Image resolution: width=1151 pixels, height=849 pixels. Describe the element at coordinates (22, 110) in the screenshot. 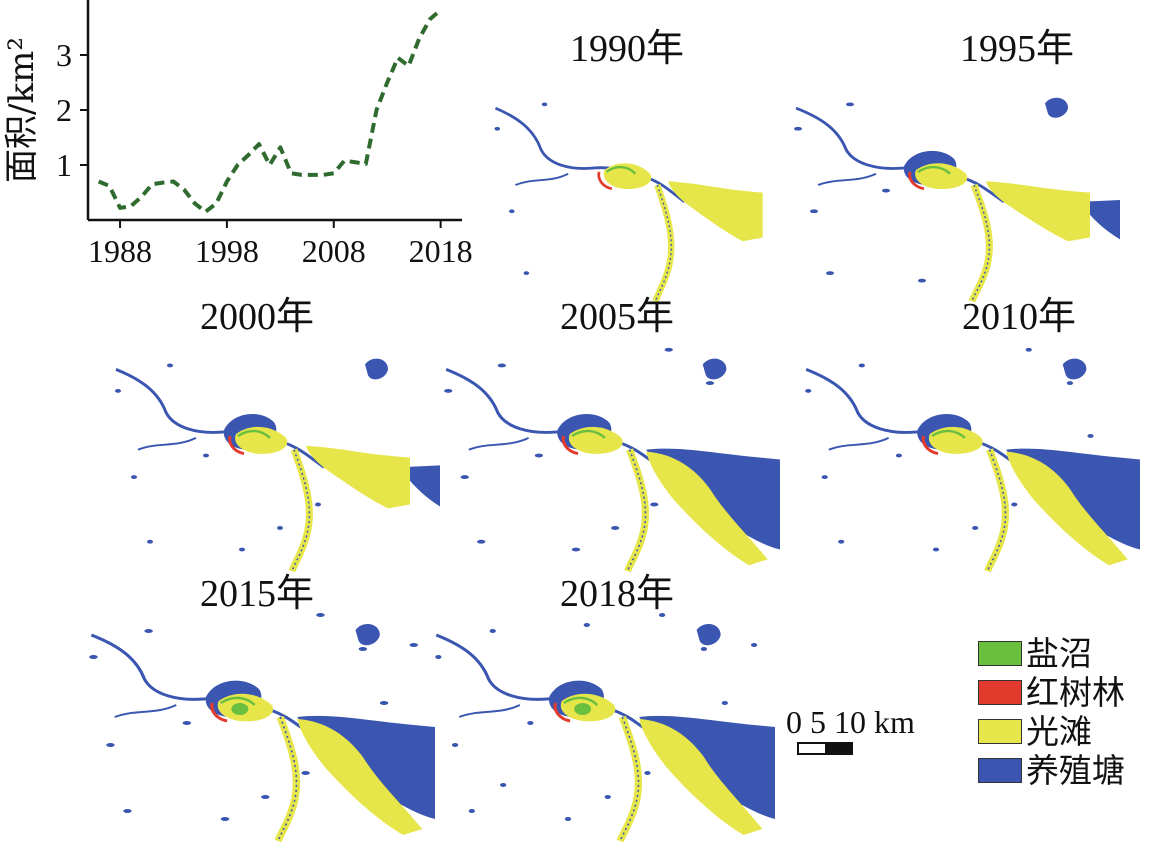

I see `y-axis-label: 面积/km²` at that location.